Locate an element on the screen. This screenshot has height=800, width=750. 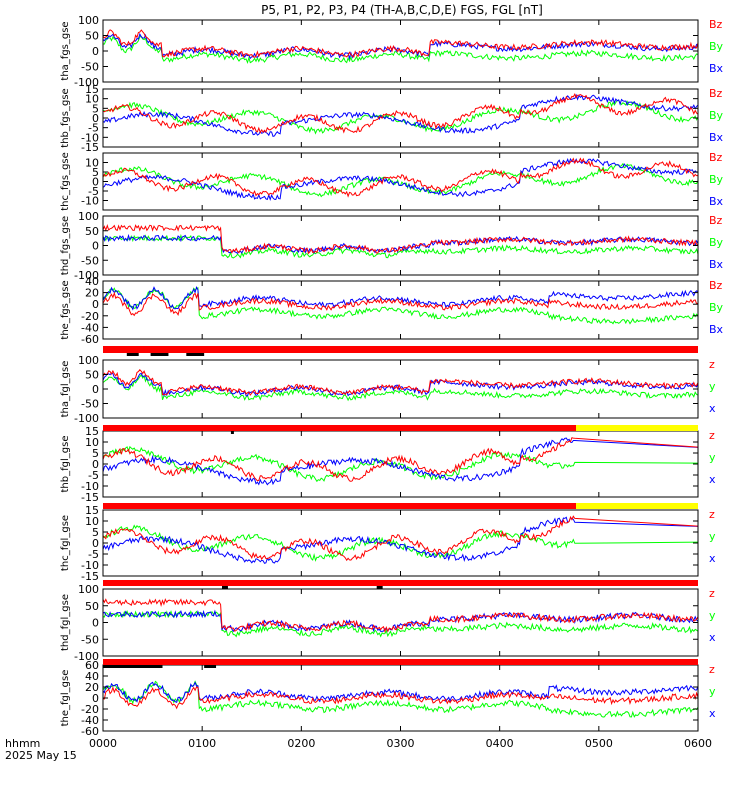
tha_fgs_gse-z-series is located at coordinates (400, 43).